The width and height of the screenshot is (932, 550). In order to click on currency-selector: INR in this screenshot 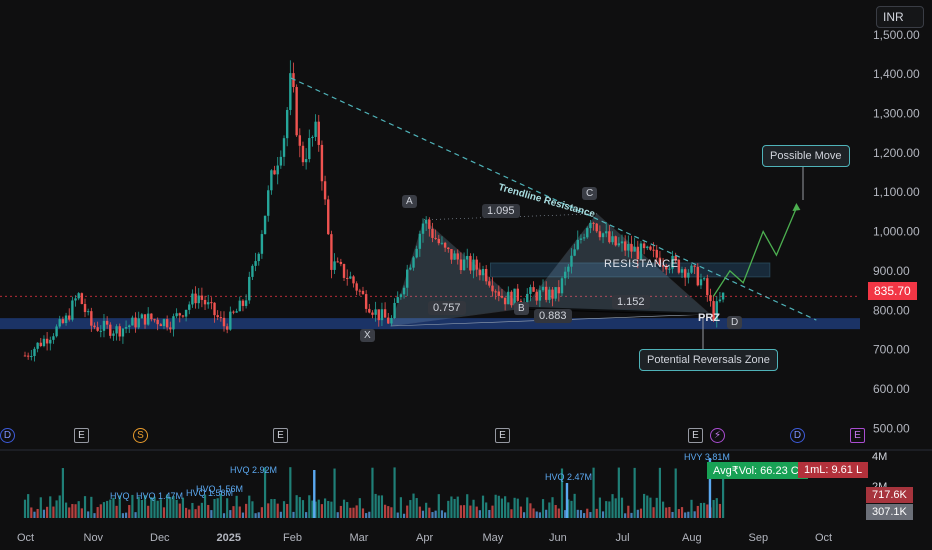, I will do `click(900, 17)`.